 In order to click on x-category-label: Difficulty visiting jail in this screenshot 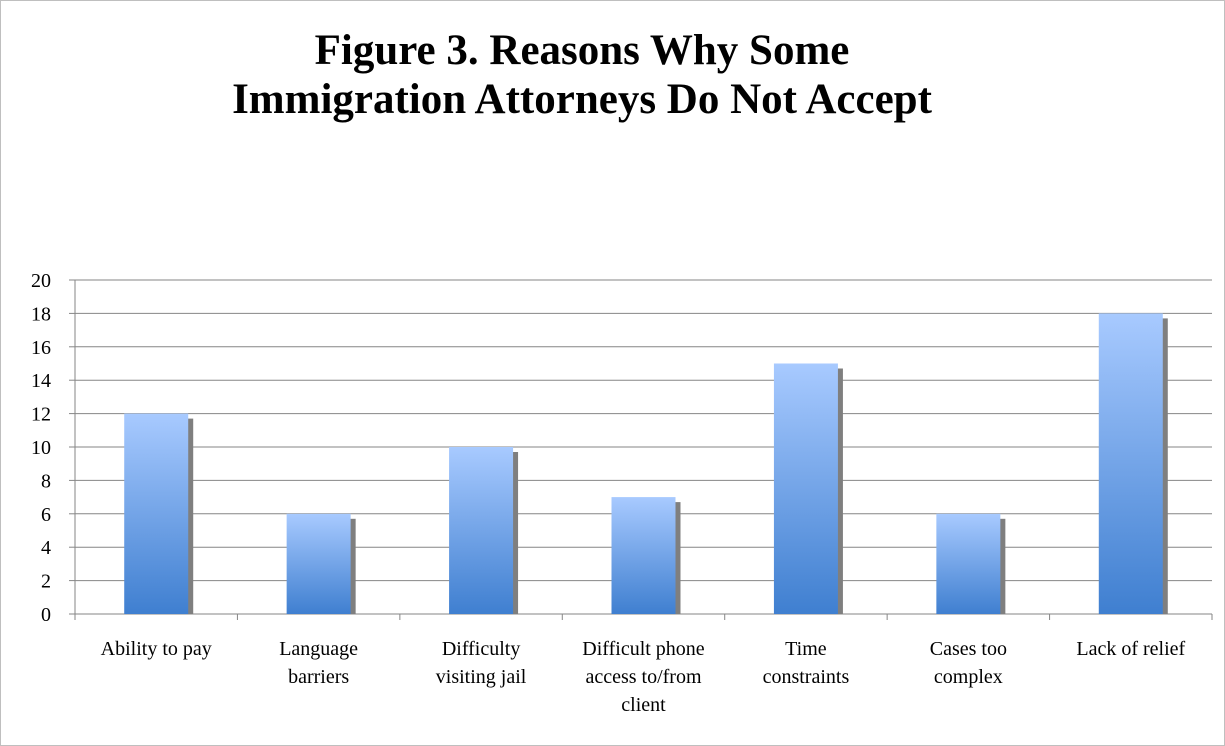, I will do `click(481, 663)`.